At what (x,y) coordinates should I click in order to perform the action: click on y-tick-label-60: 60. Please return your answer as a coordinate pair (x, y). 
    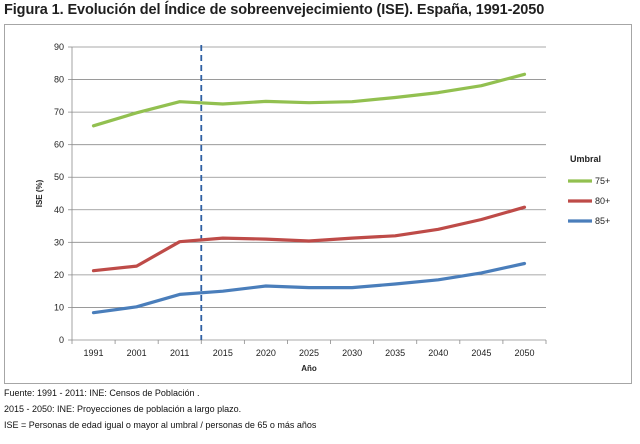
    Looking at the image, I should click on (59, 145).